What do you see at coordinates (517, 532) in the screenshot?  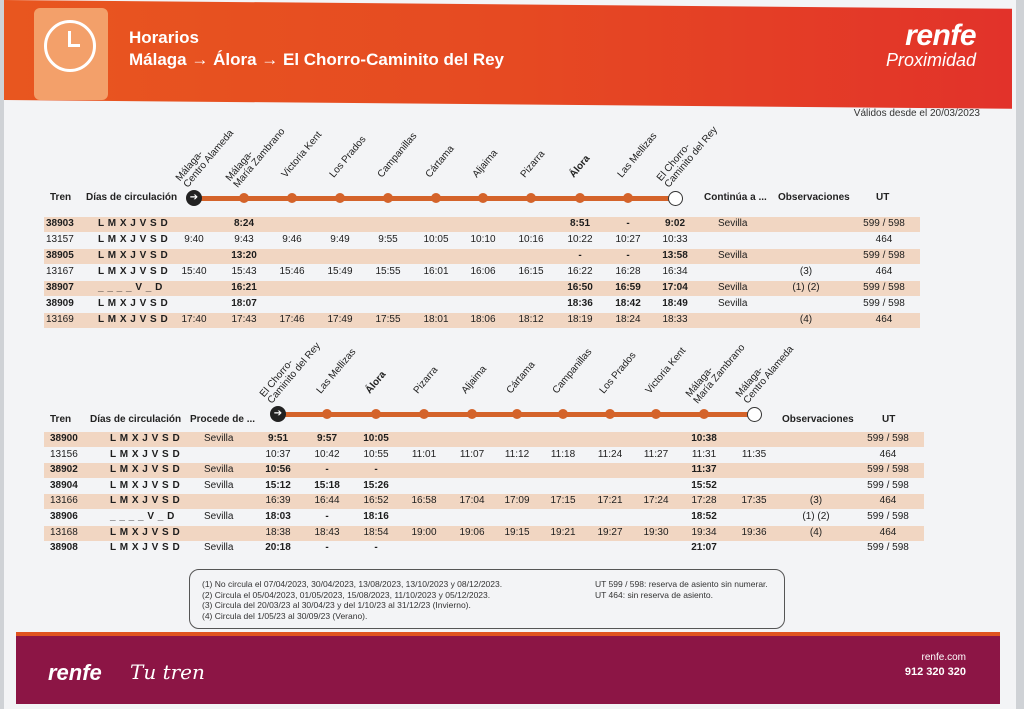 I see `time-cell: 19:15` at bounding box center [517, 532].